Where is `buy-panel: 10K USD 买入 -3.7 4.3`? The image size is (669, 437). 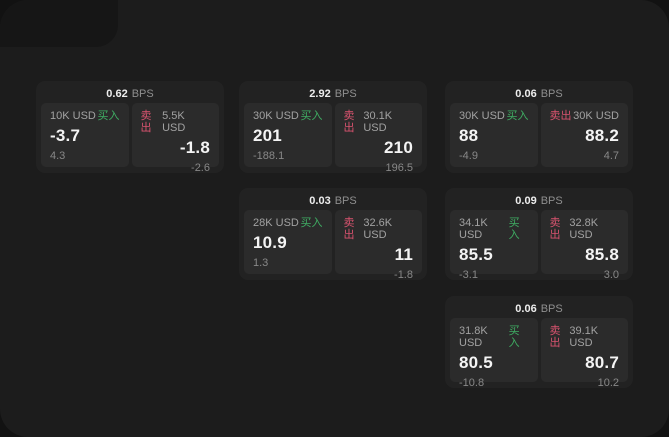 buy-panel: 10K USD 买入 -3.7 4.3 is located at coordinates (85, 135).